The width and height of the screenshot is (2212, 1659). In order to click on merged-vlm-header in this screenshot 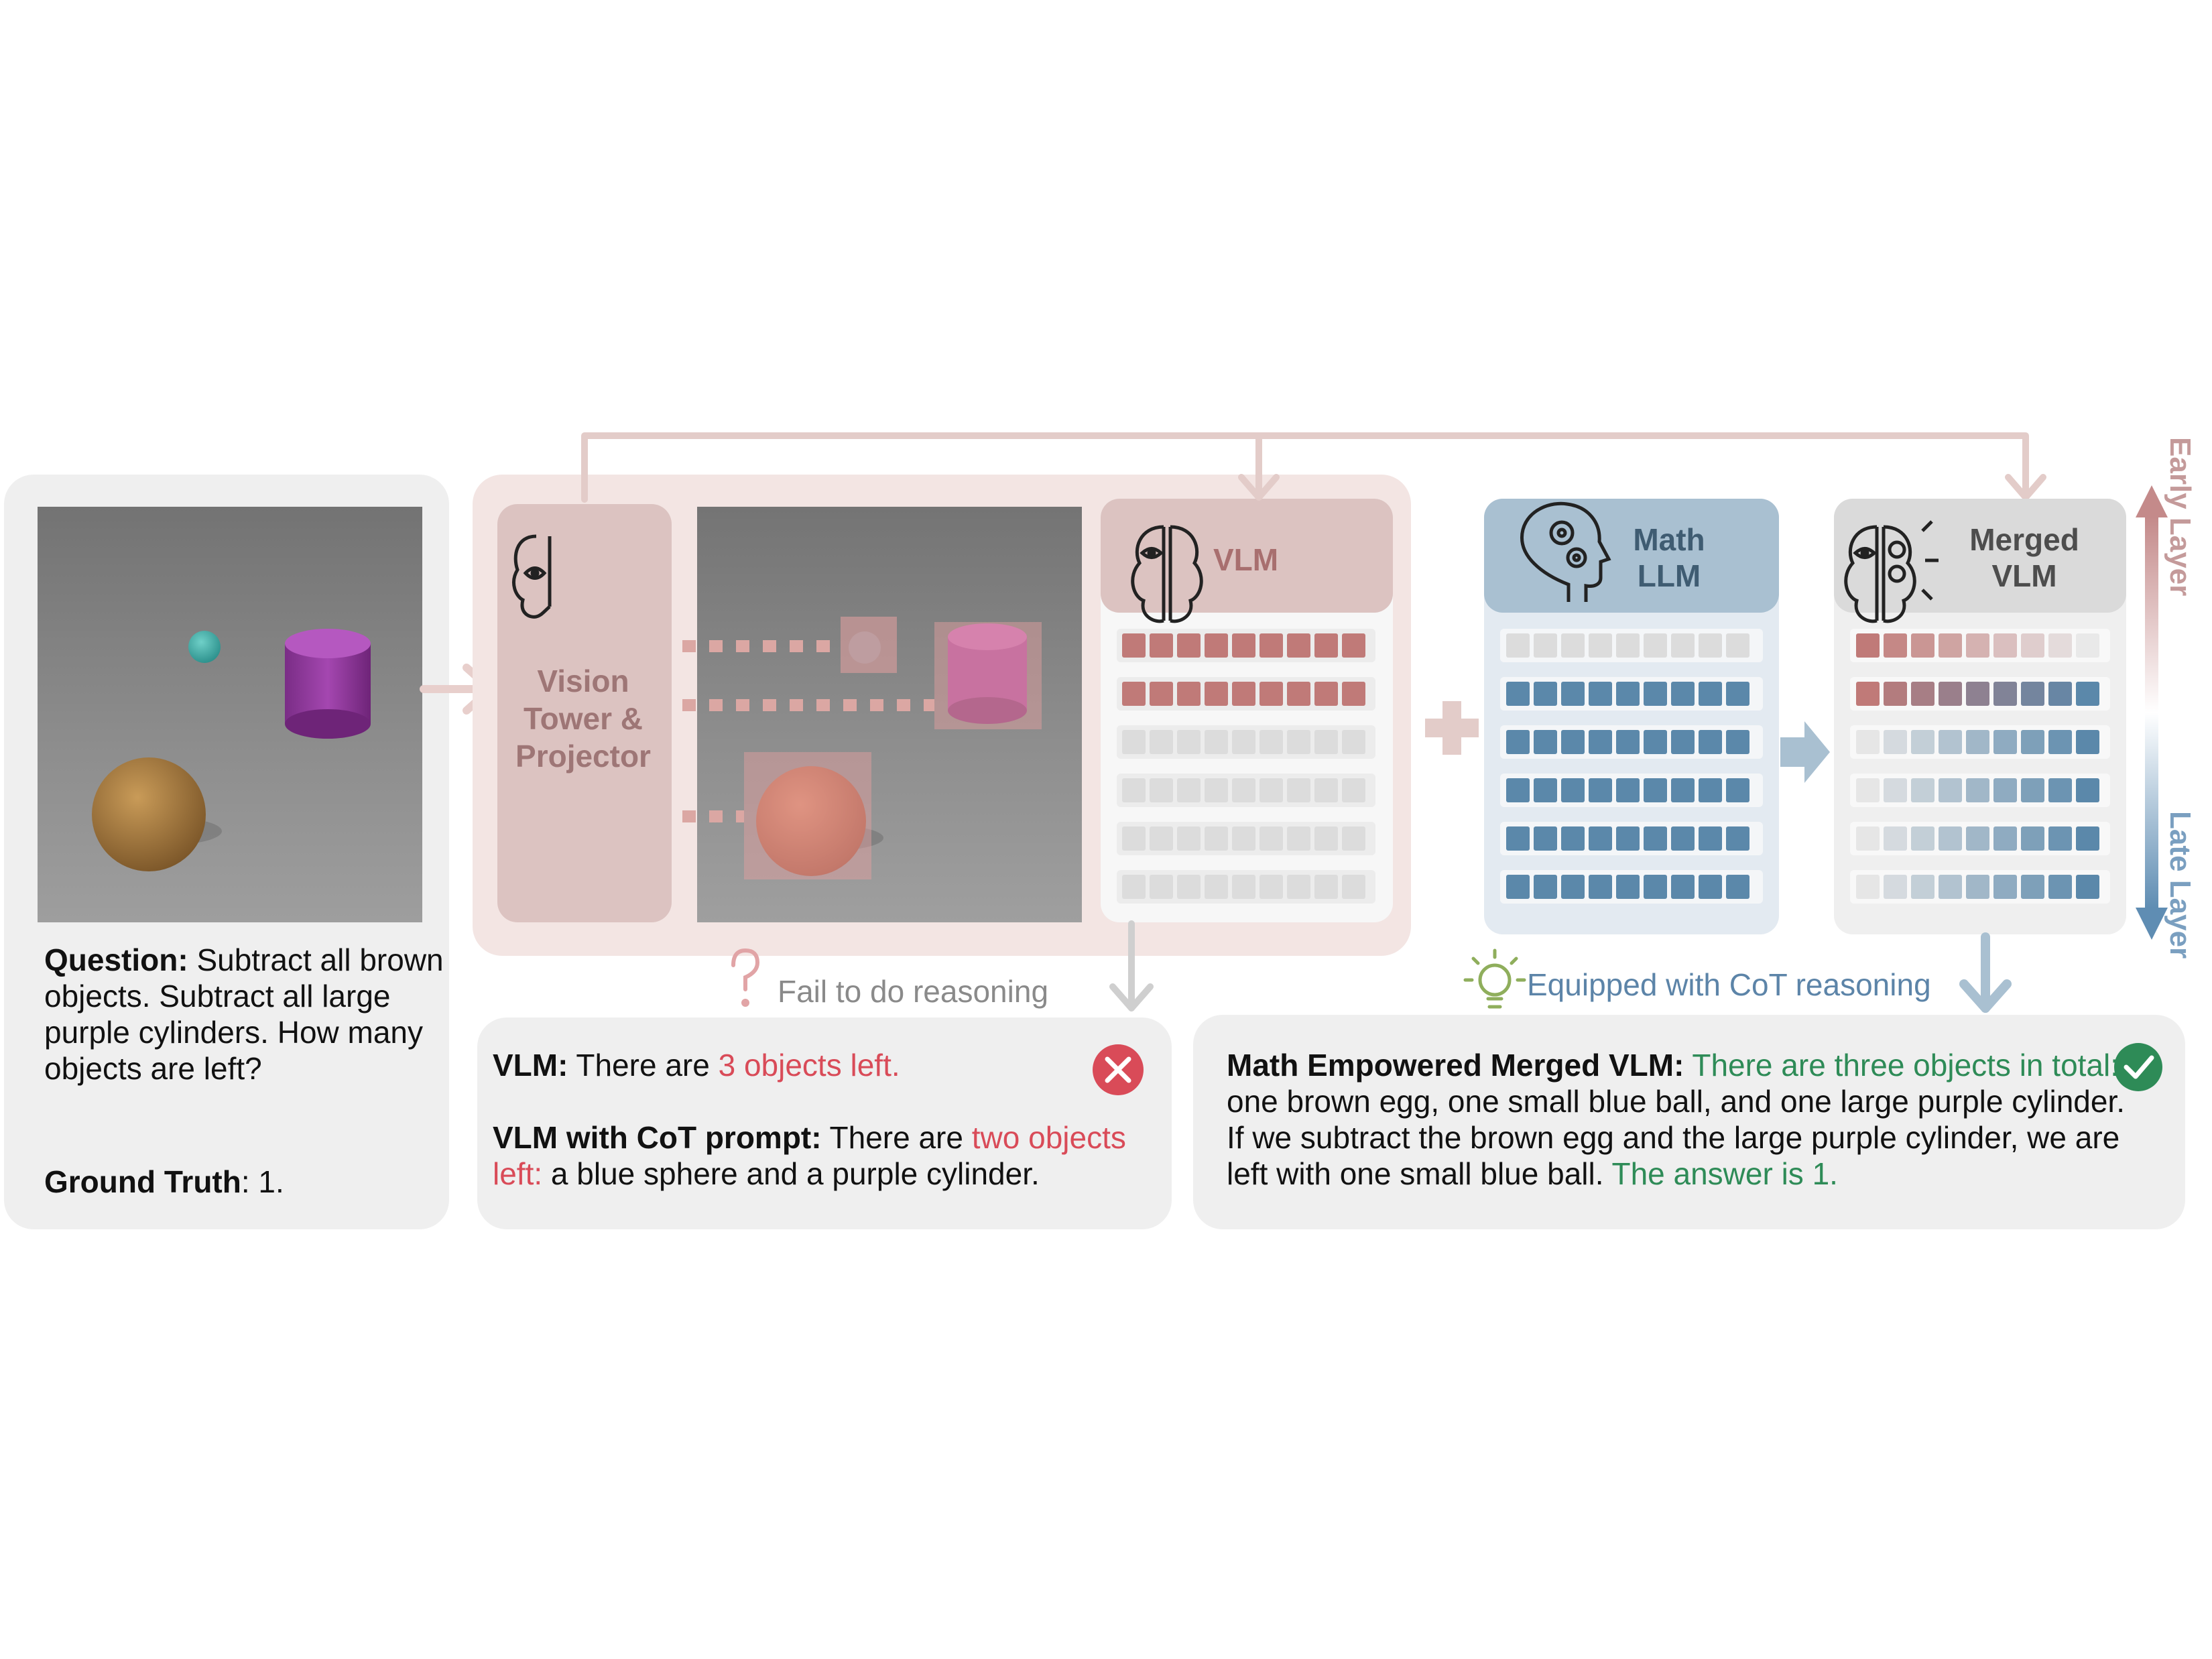, I will do `click(1980, 556)`.